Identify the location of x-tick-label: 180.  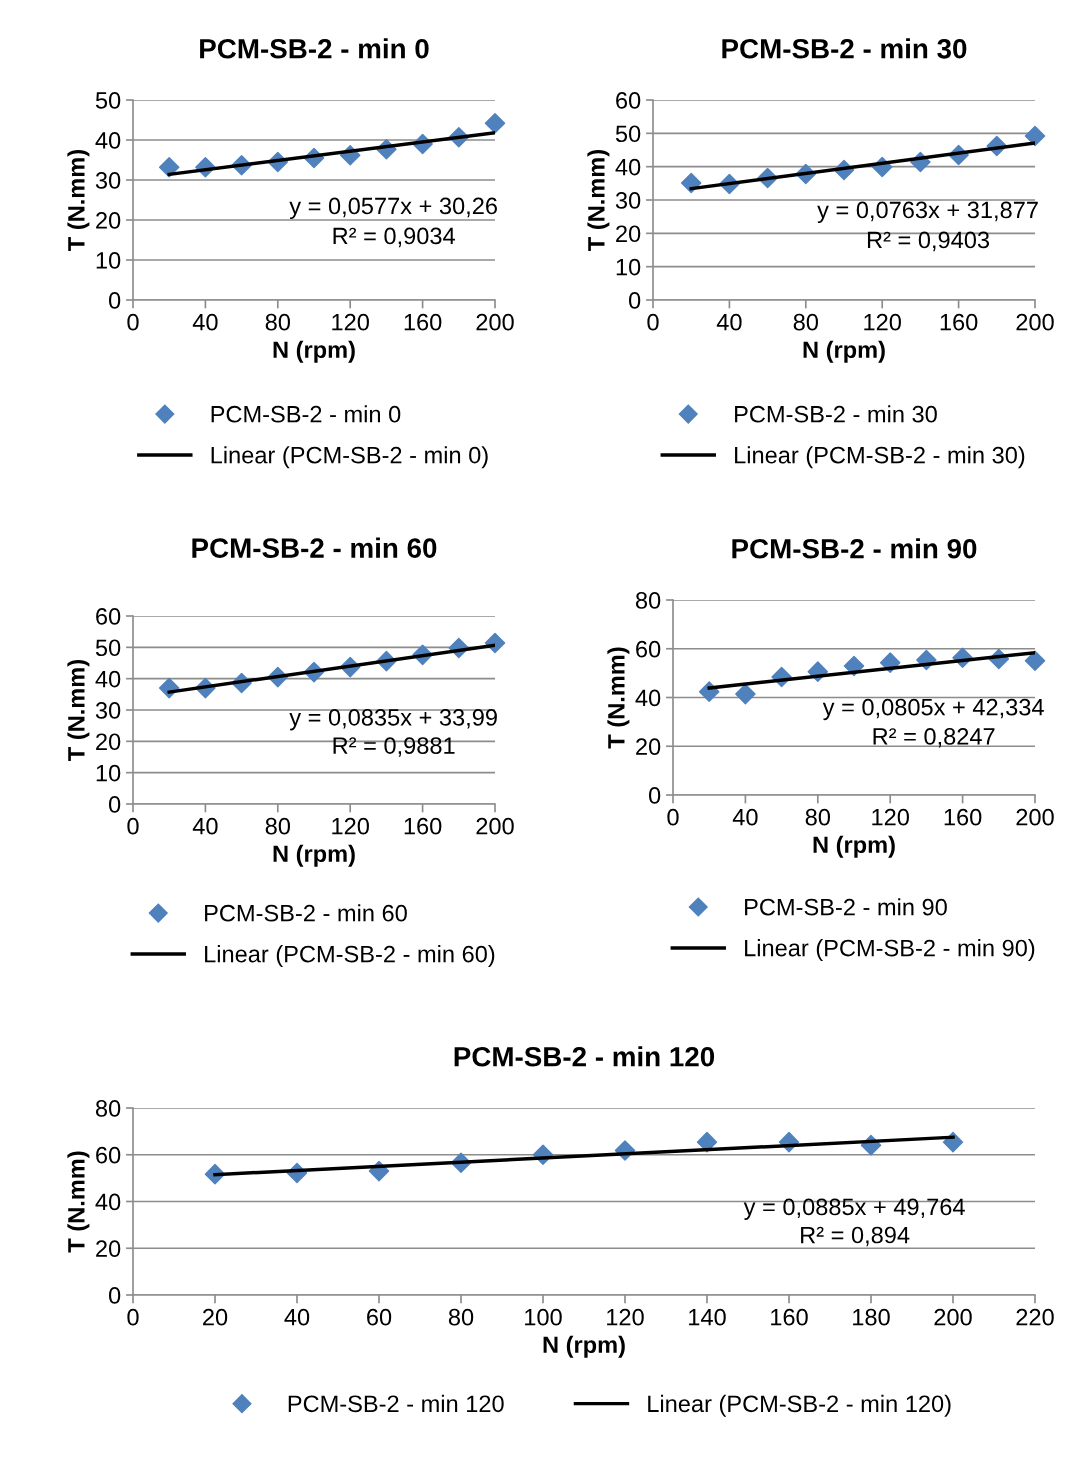
(871, 1317).